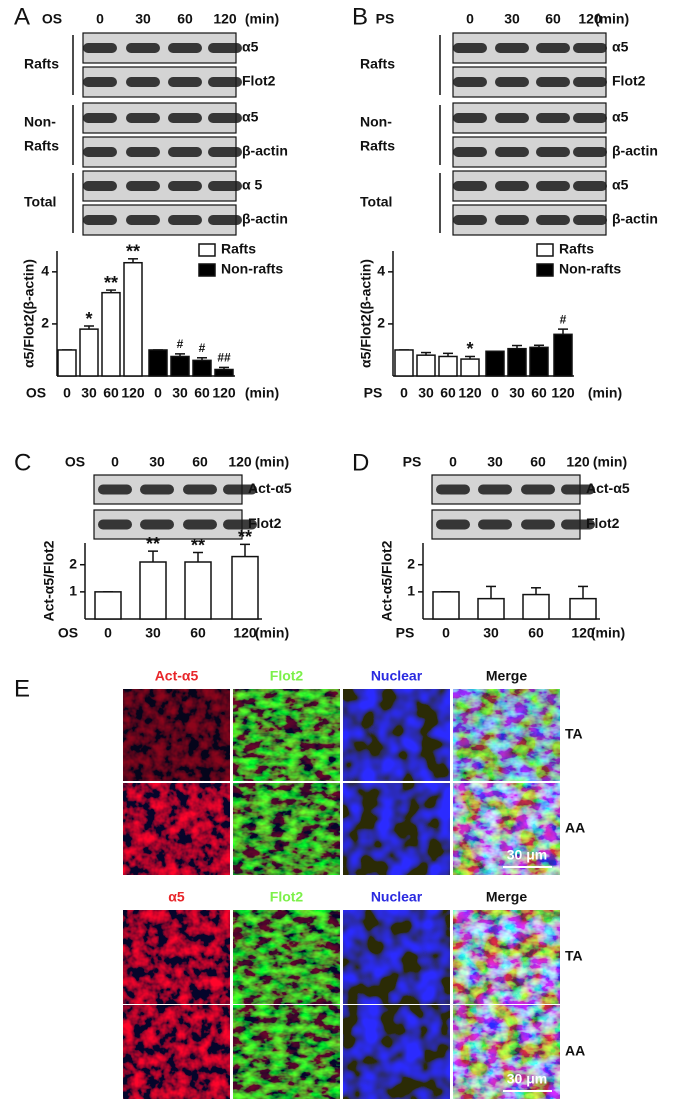 The width and height of the screenshot is (677, 1104). Describe the element at coordinates (88, 319) in the screenshot. I see `significance: *` at that location.